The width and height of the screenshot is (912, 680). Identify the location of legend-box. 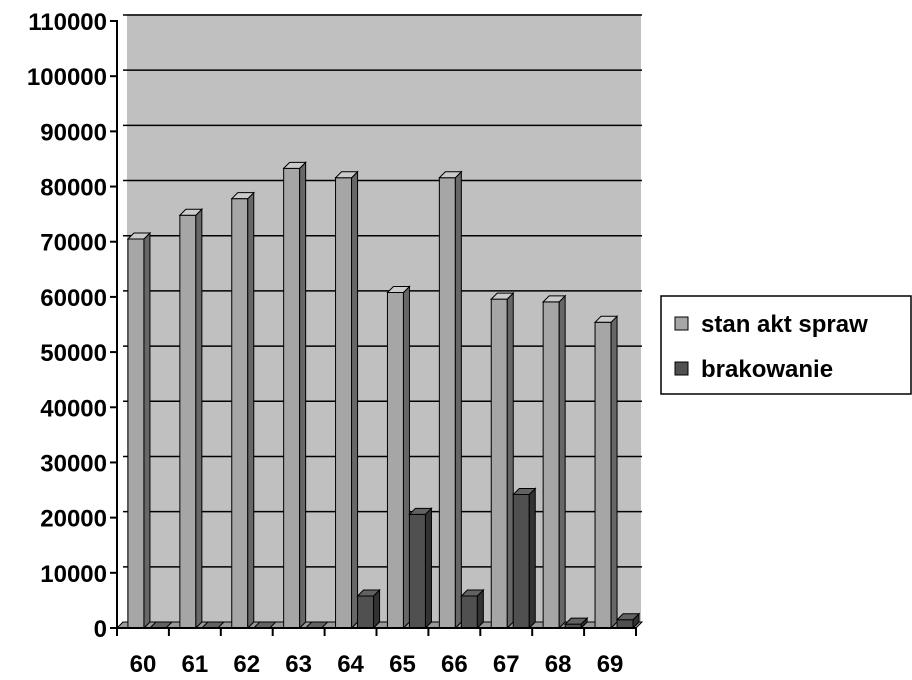
(786, 345).